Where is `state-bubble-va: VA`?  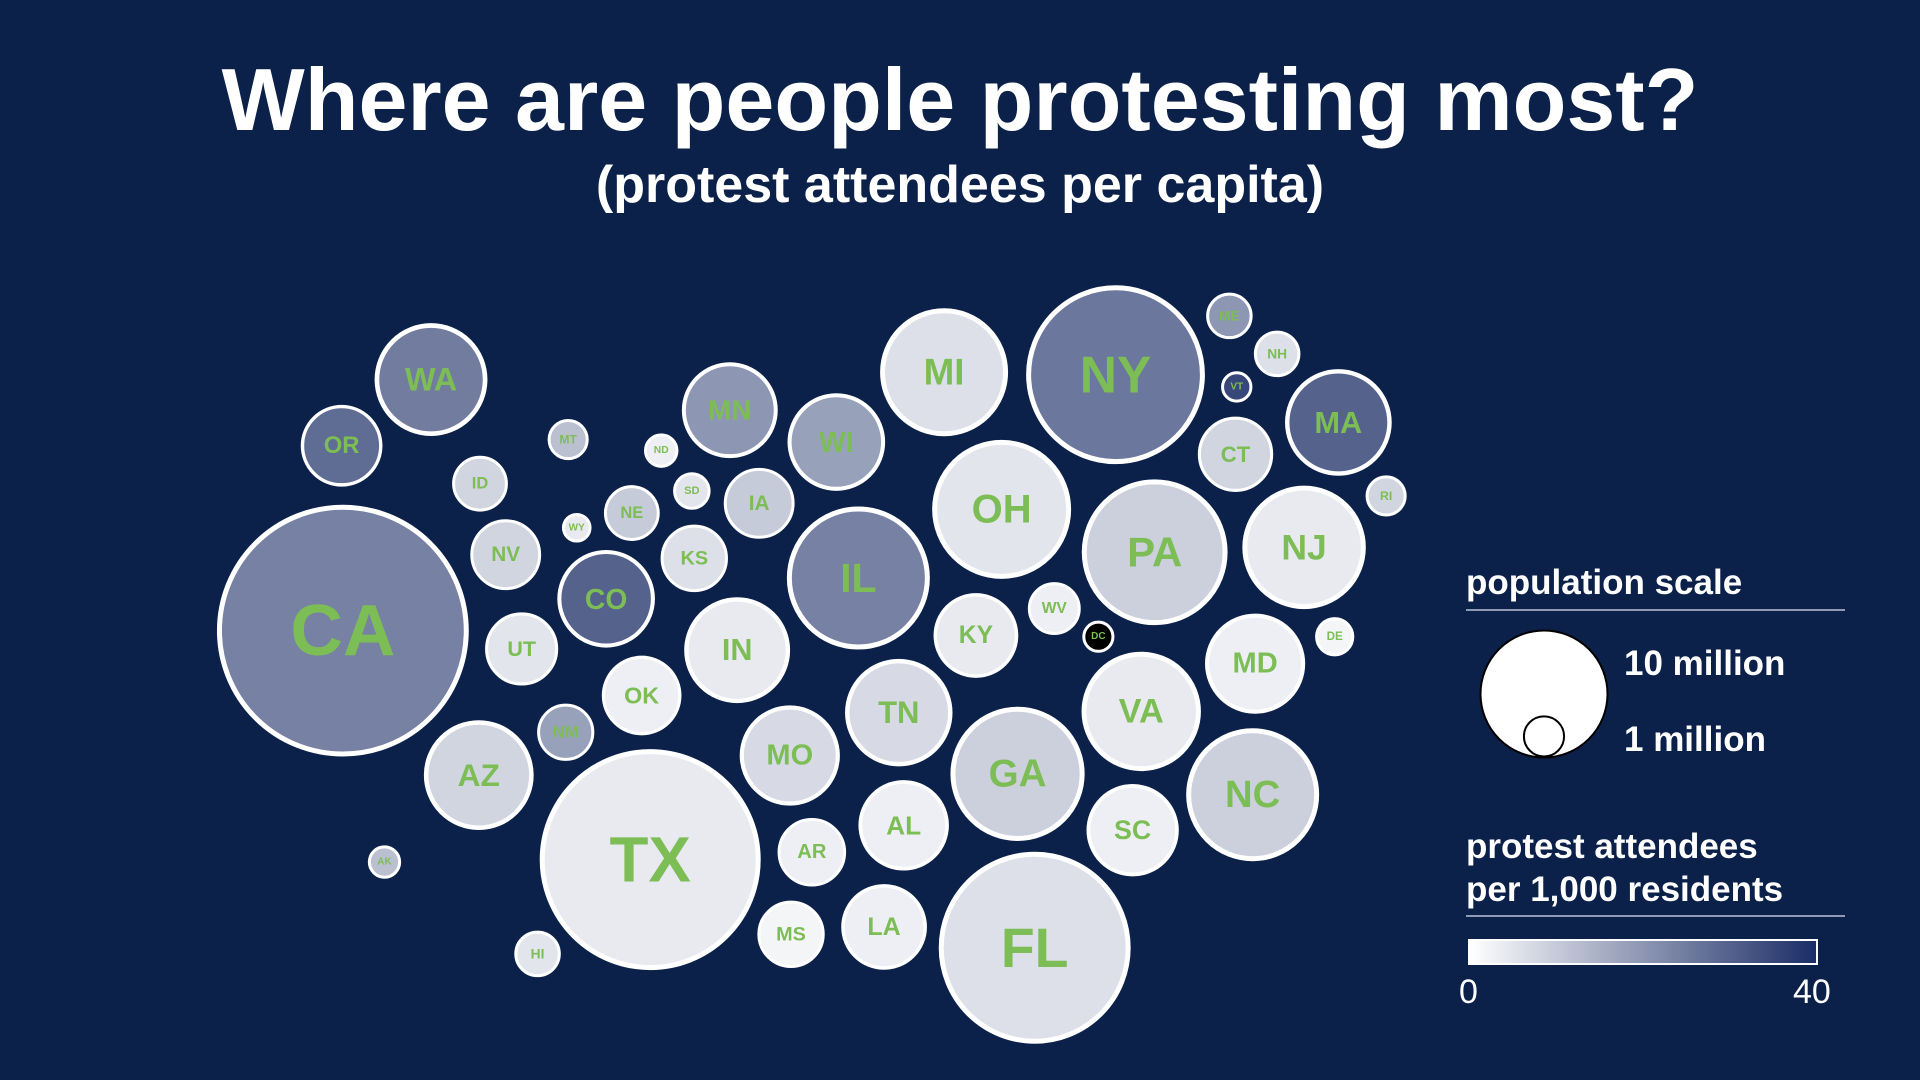
state-bubble-va: VA is located at coordinates (1141, 711).